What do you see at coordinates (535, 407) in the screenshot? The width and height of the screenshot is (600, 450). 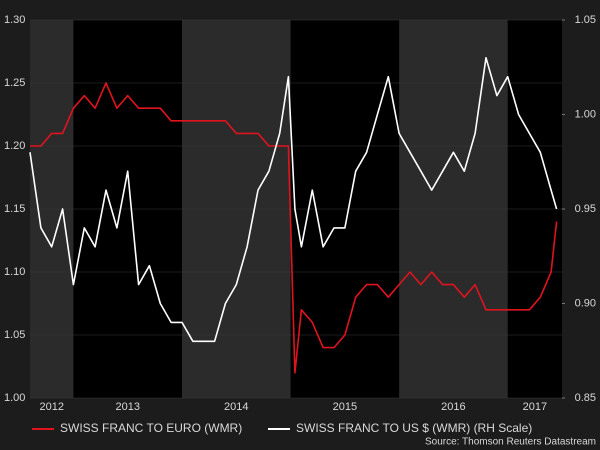 I see `x-tick-label: 2017` at bounding box center [535, 407].